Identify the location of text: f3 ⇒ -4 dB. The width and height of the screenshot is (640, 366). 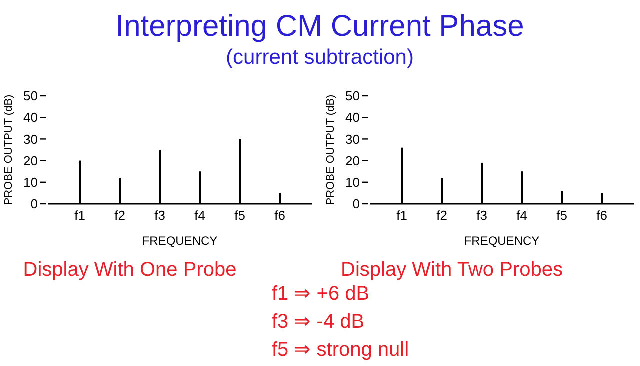
(318, 322).